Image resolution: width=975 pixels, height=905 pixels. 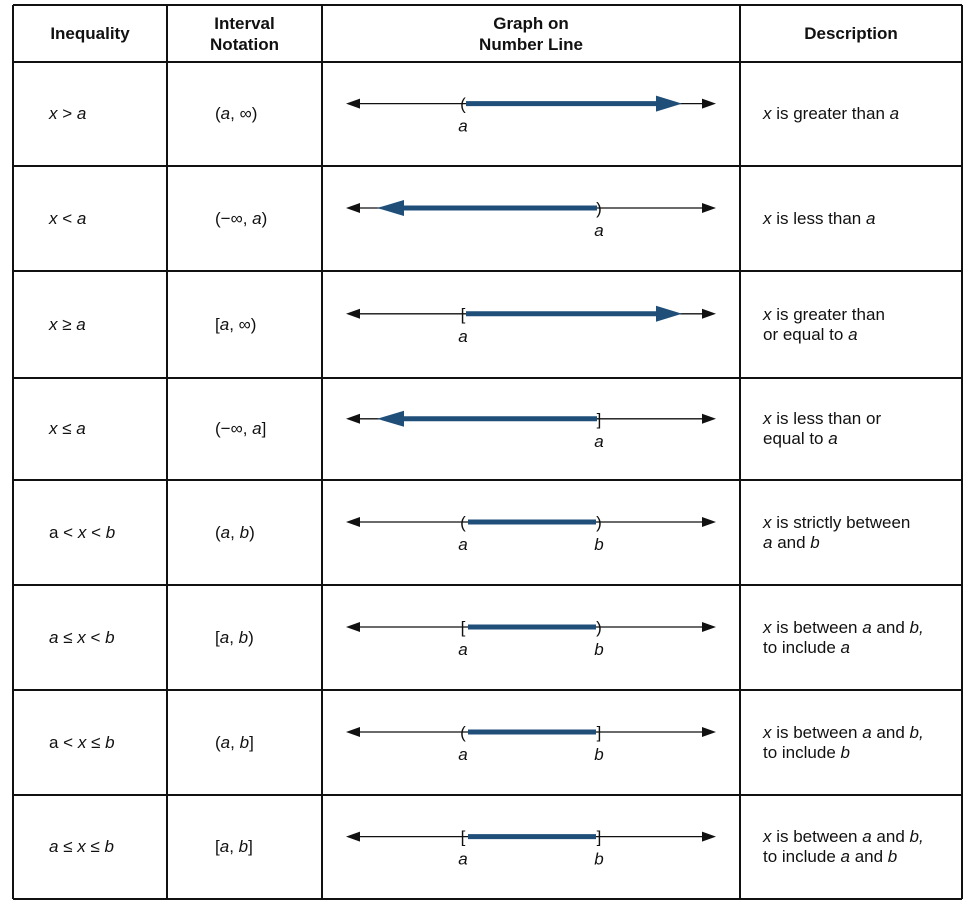 What do you see at coordinates (244, 33) in the screenshot?
I see `header-cell: Interval Notation` at bounding box center [244, 33].